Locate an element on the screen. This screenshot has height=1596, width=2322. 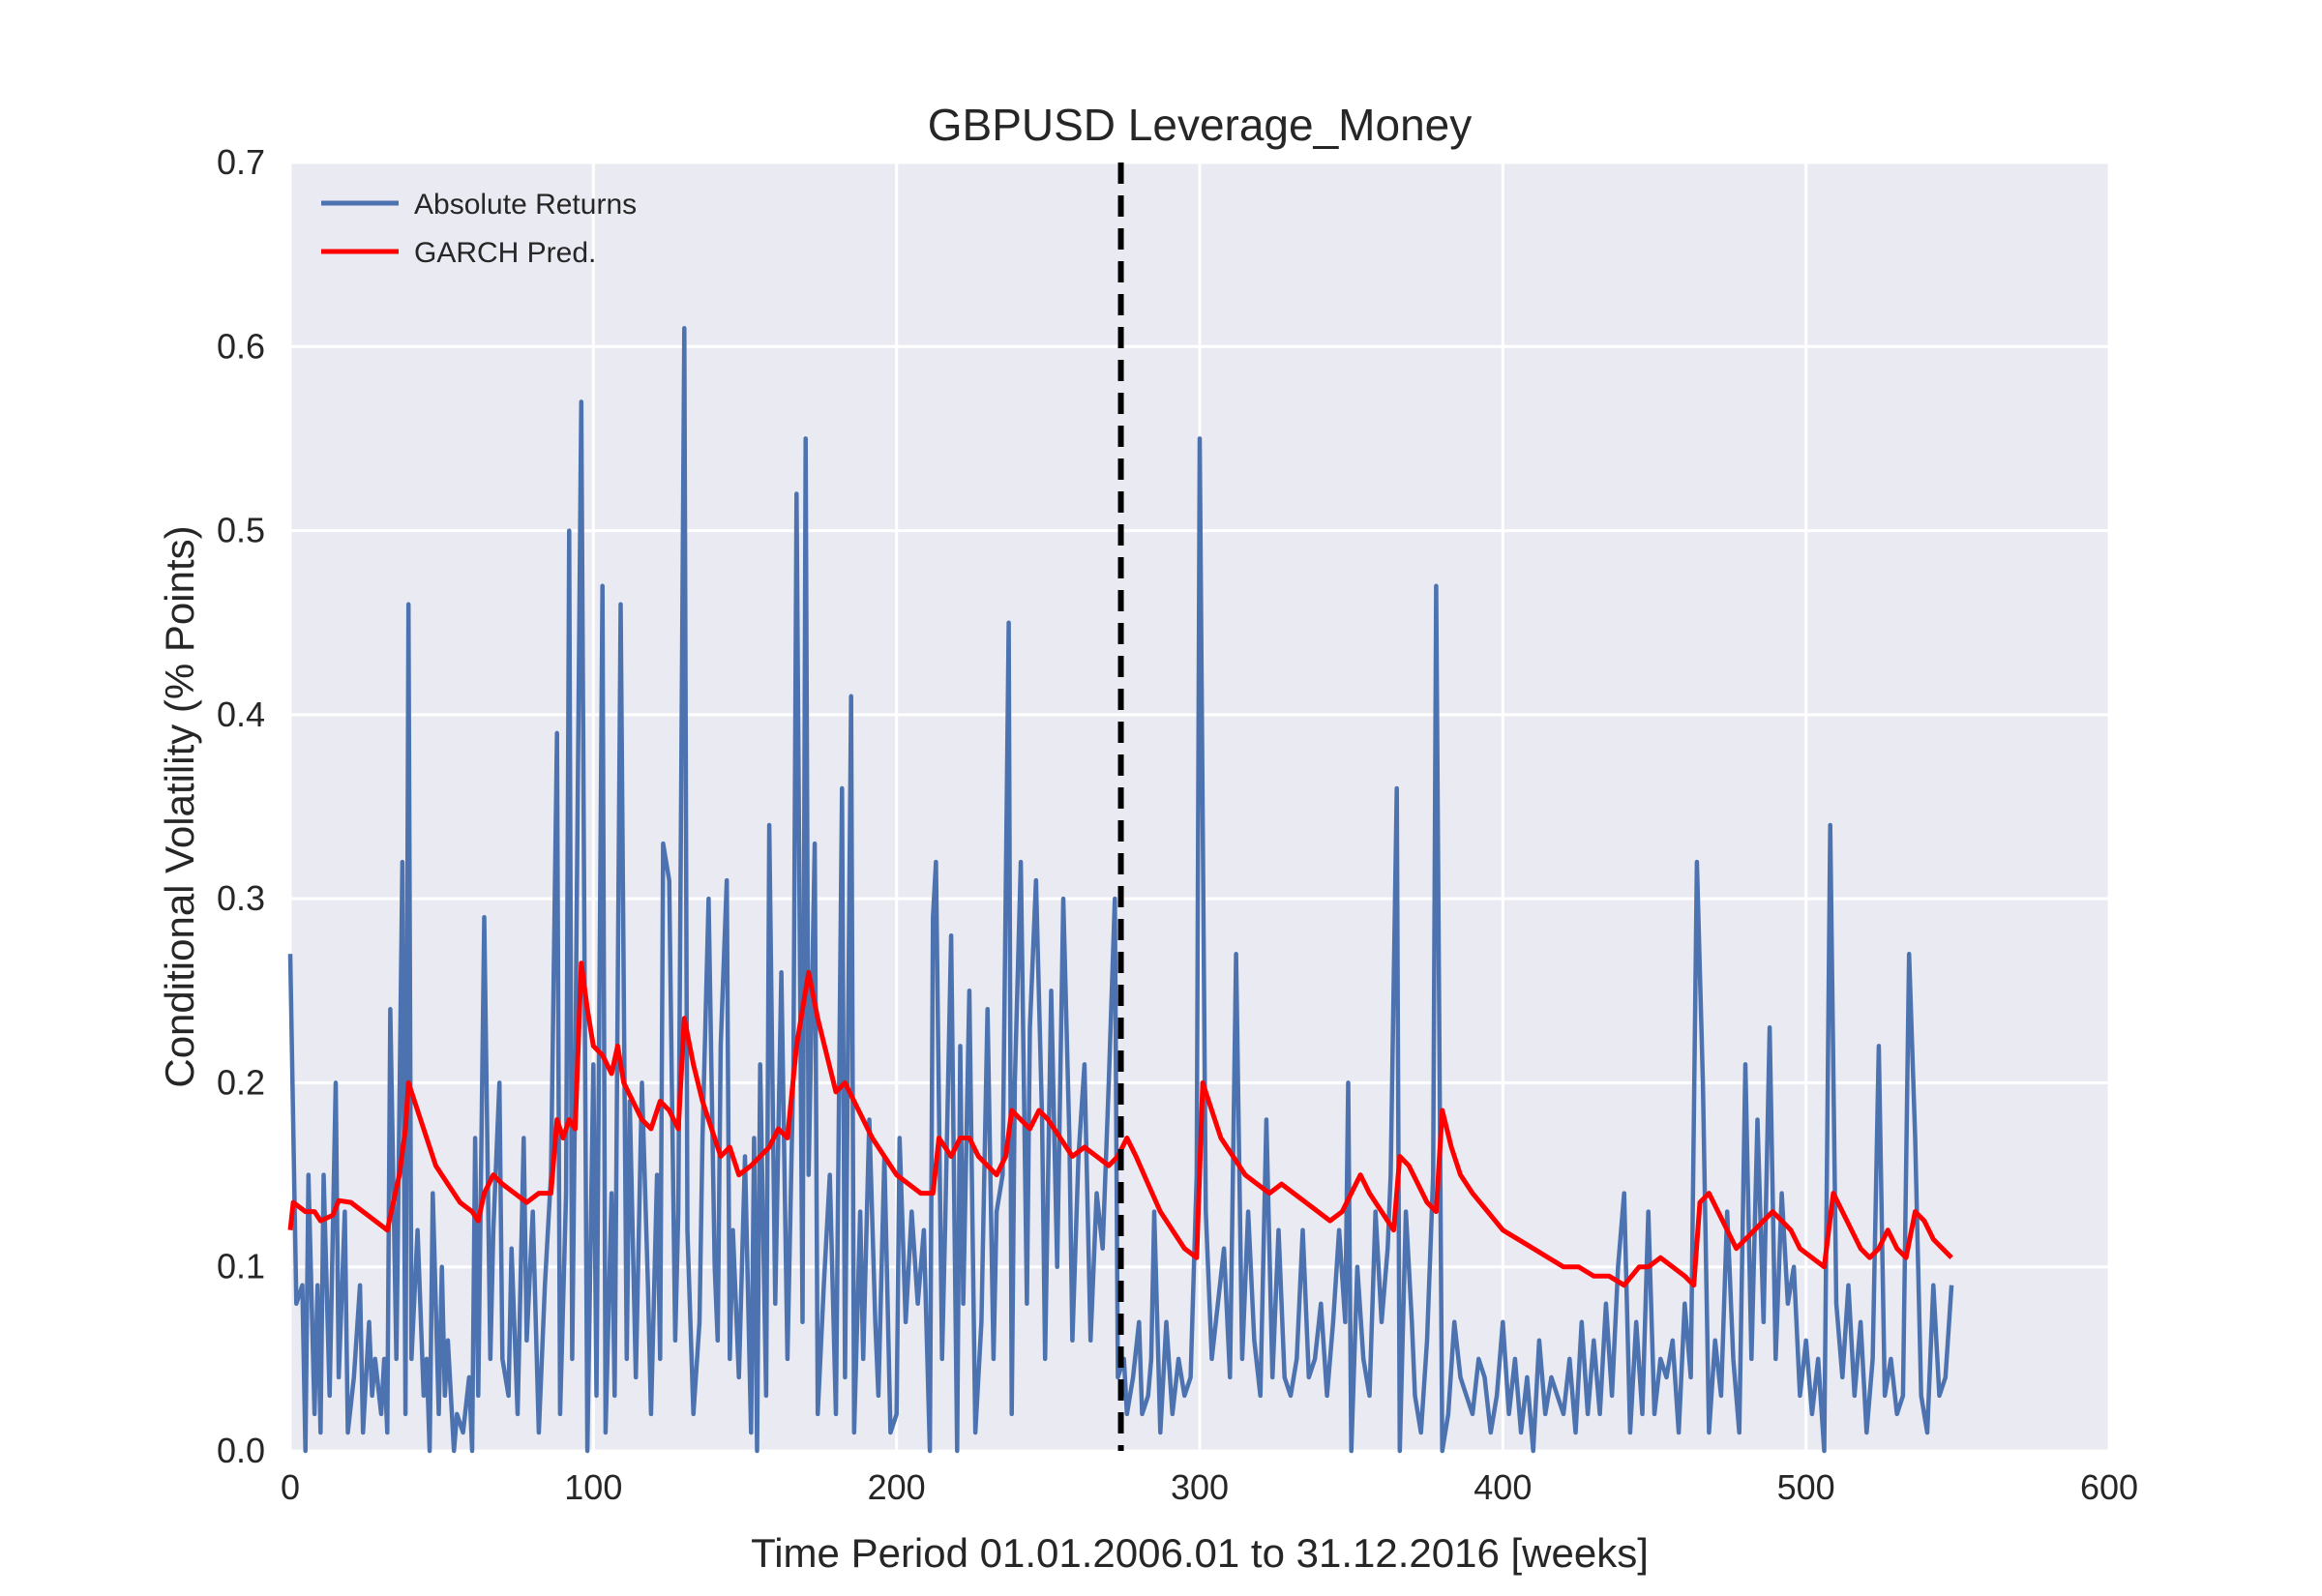
x-tick-labels: 0 100 200 300 400 500 600 is located at coordinates (1209, 1487).